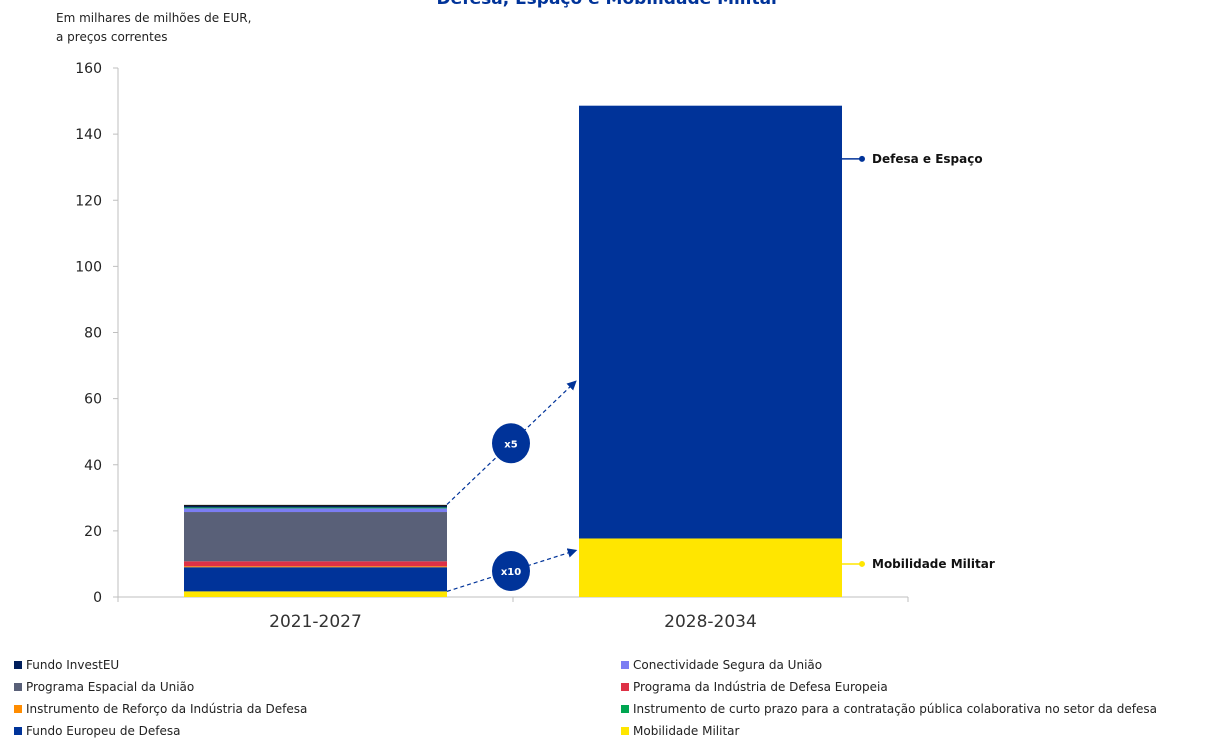 Image resolution: width=1217 pixels, height=749 pixels. What do you see at coordinates (93, 400) in the screenshot?
I see `y-tick-label: 60` at bounding box center [93, 400].